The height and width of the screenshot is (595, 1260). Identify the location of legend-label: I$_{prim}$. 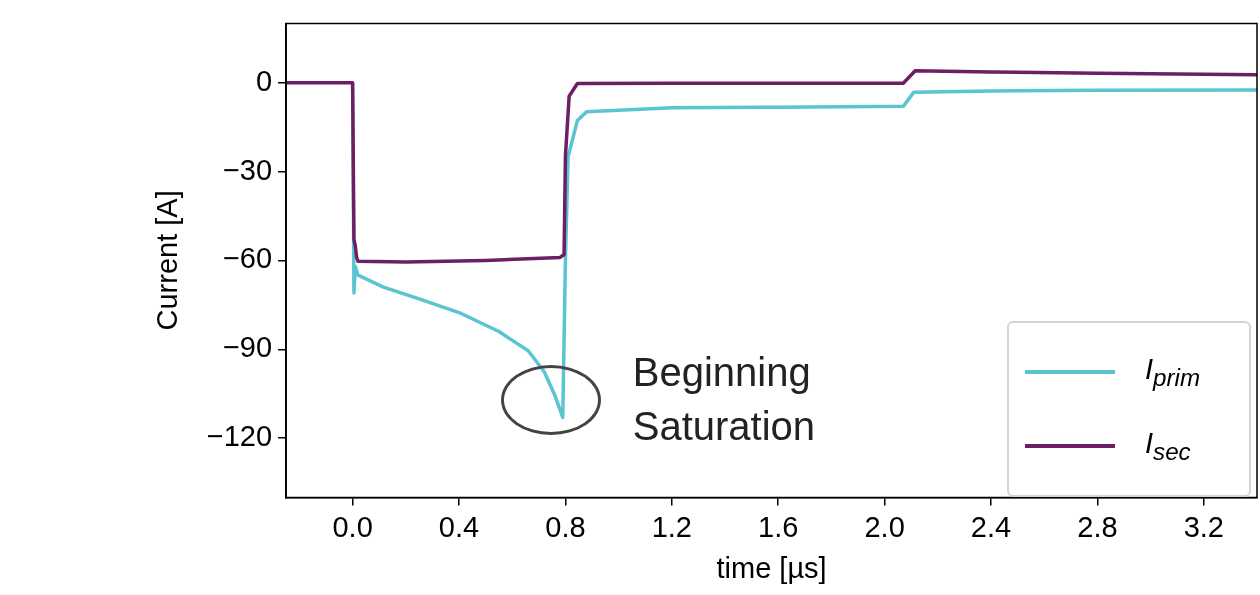
(1173, 372).